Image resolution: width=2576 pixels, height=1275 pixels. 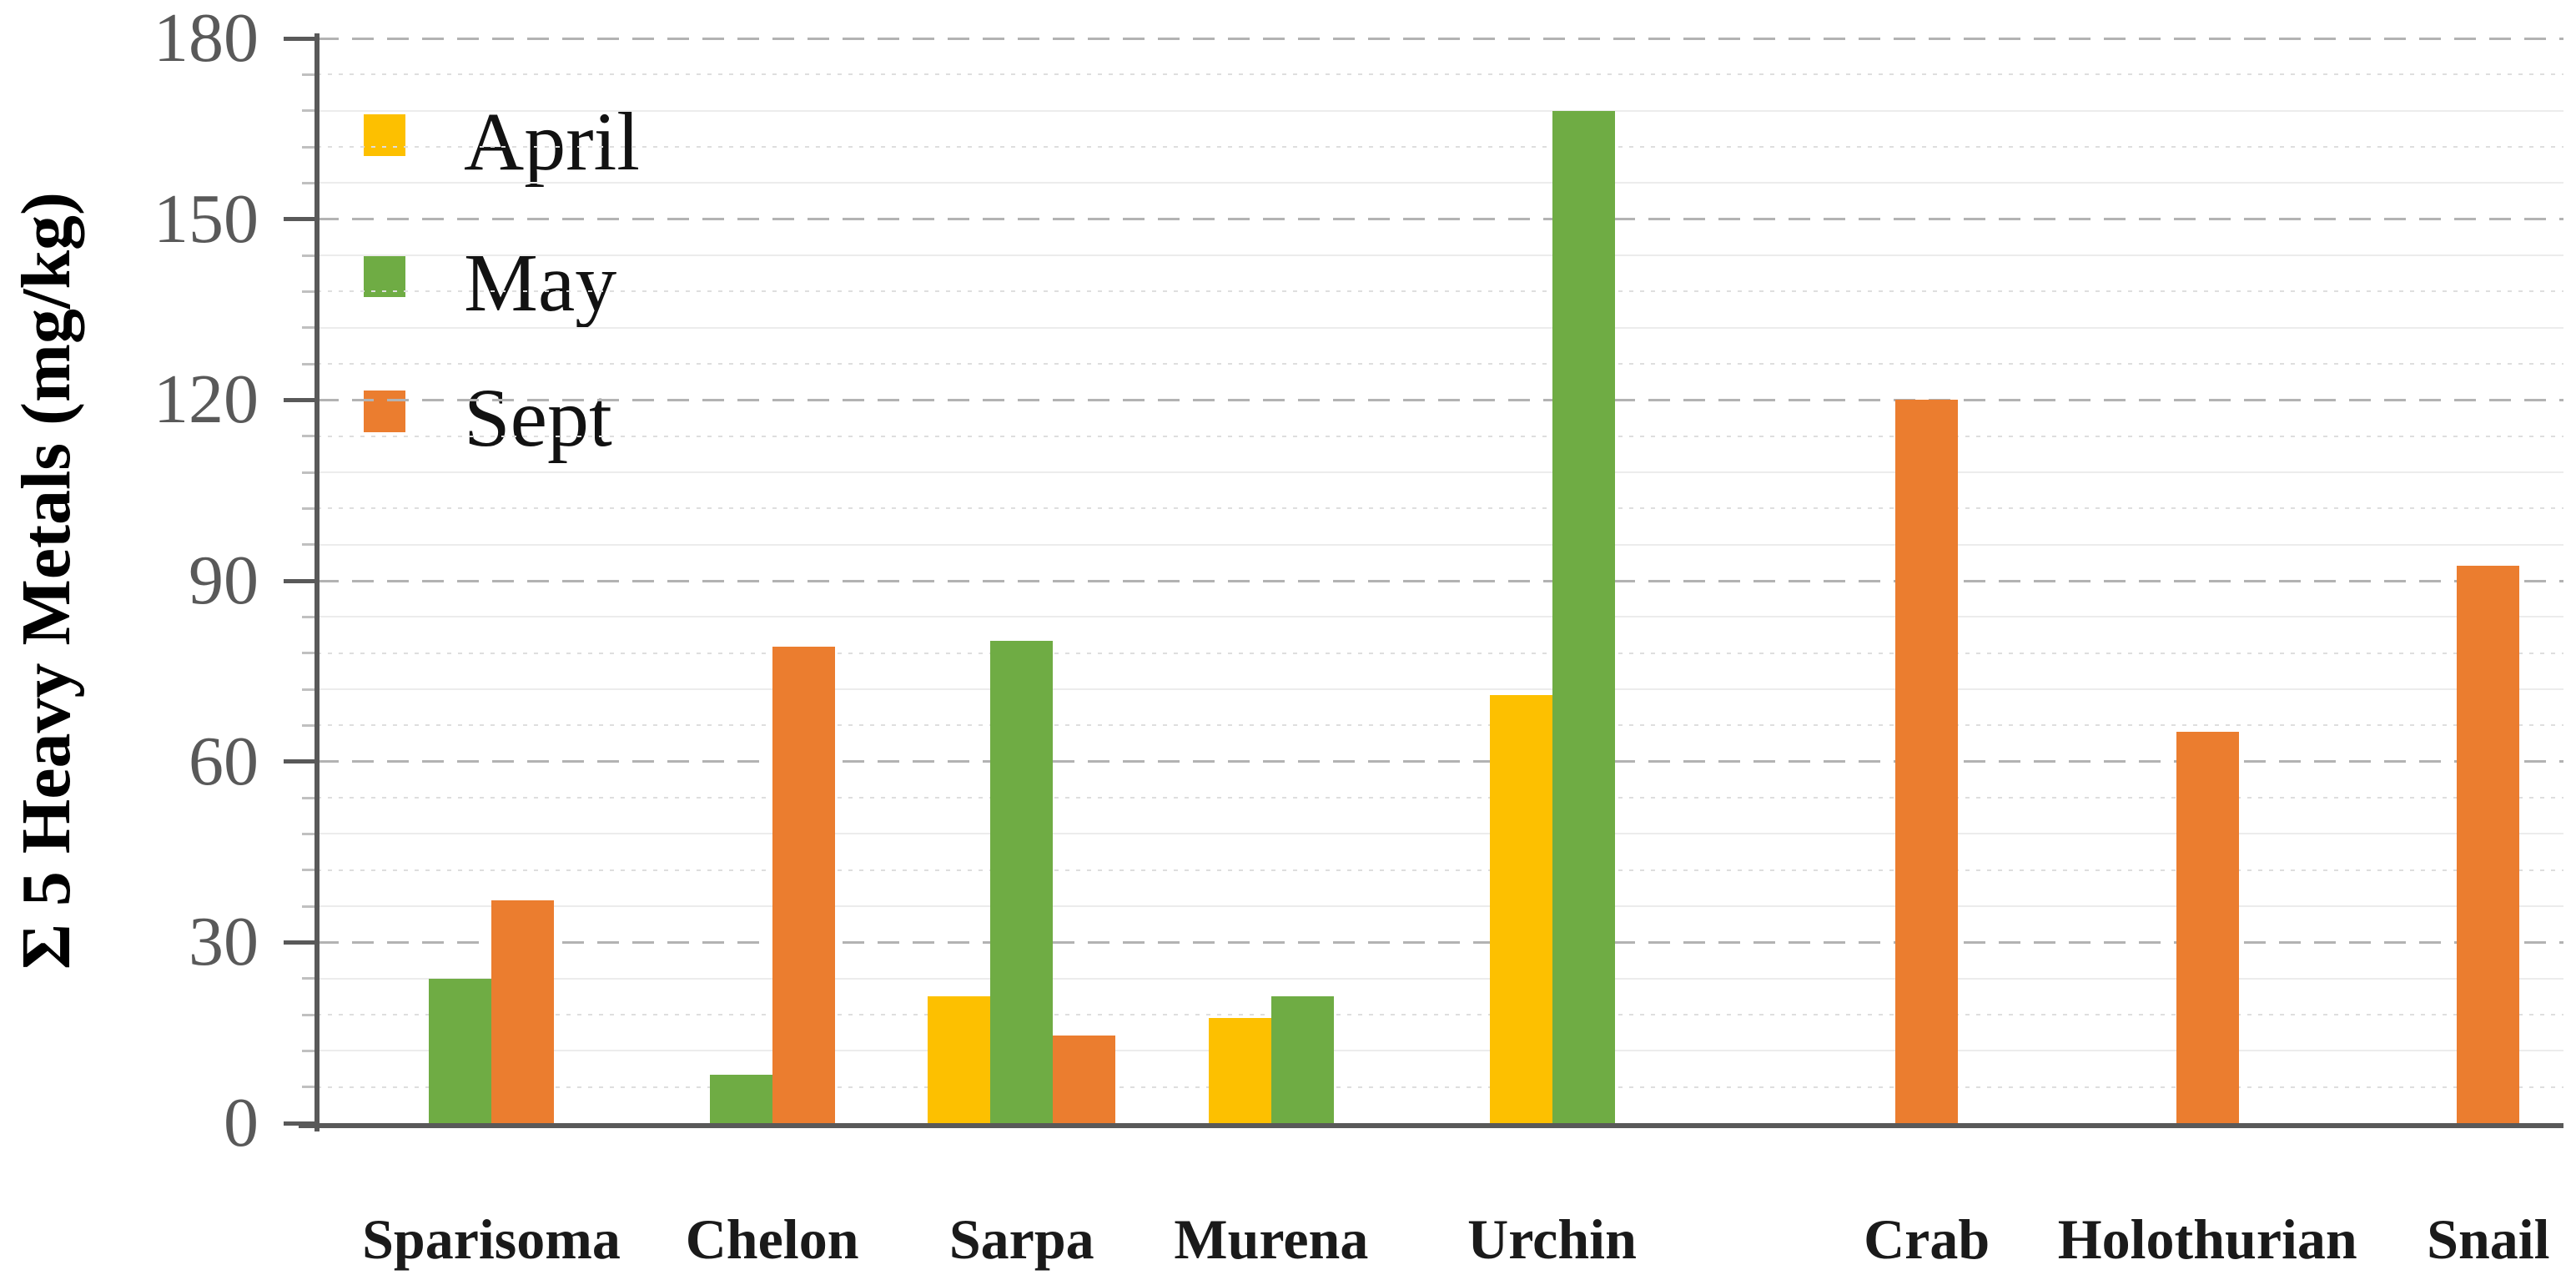 What do you see at coordinates (772, 1239) in the screenshot?
I see `x-category-label-chelon: Chelon` at bounding box center [772, 1239].